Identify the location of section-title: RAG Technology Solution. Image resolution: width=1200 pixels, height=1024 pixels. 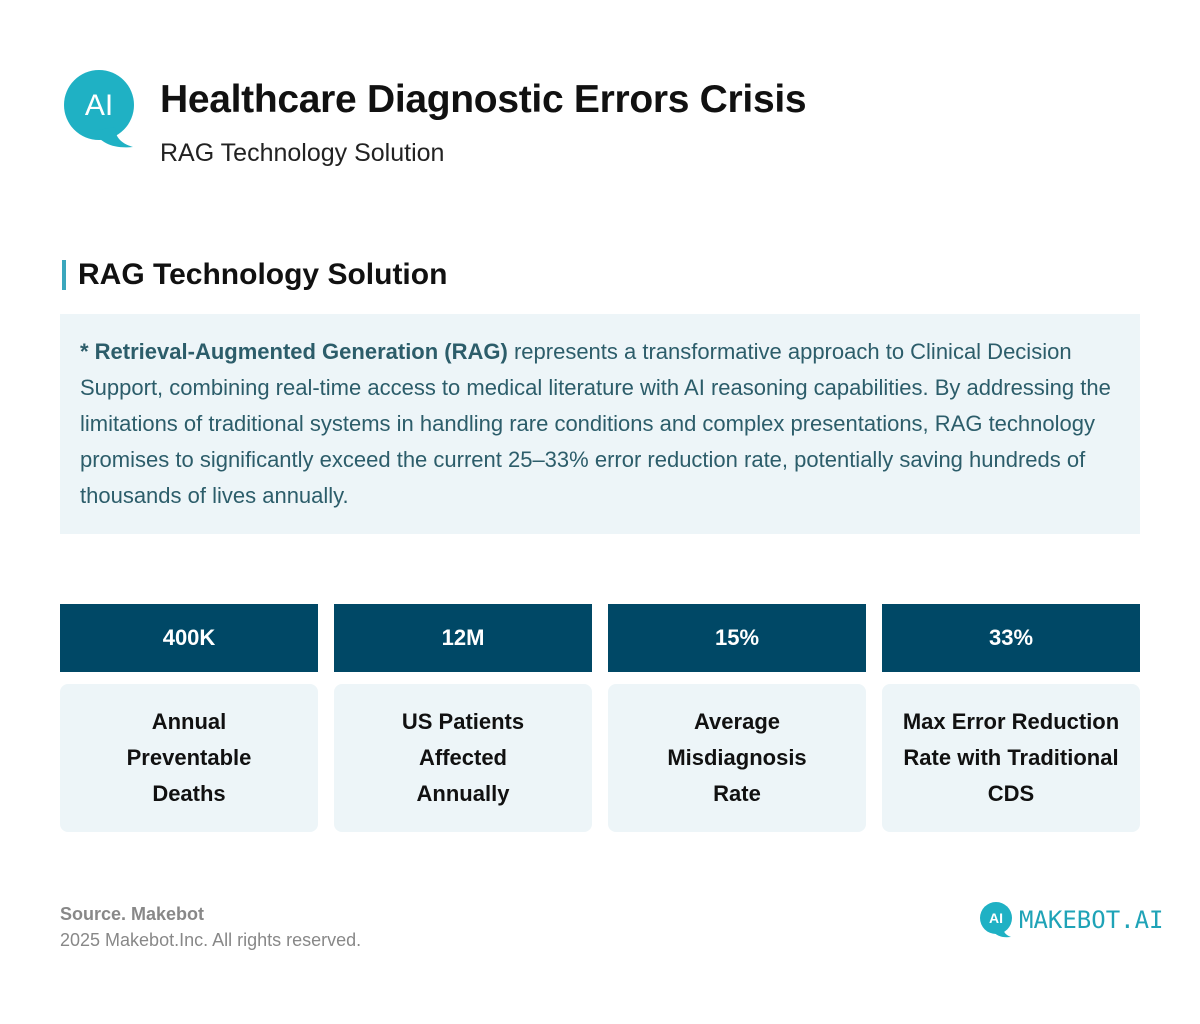
(263, 274).